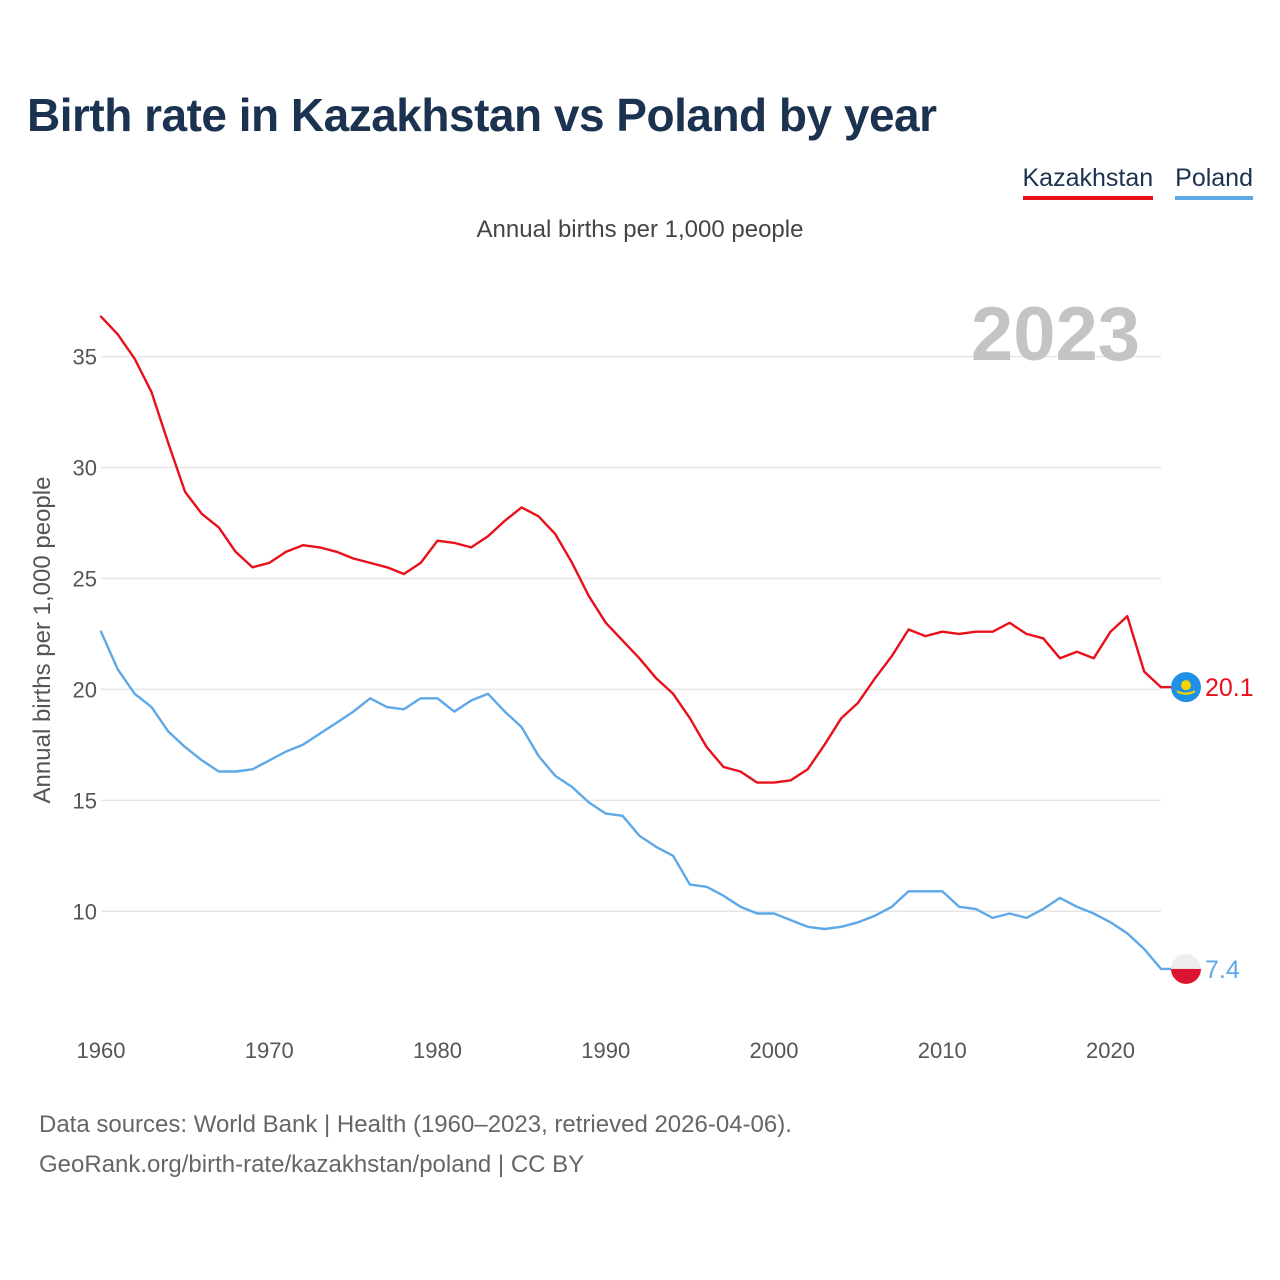 Image resolution: width=1280 pixels, height=1280 pixels. What do you see at coordinates (1222, 970) in the screenshot?
I see `end-value-label-poland: 7.4` at bounding box center [1222, 970].